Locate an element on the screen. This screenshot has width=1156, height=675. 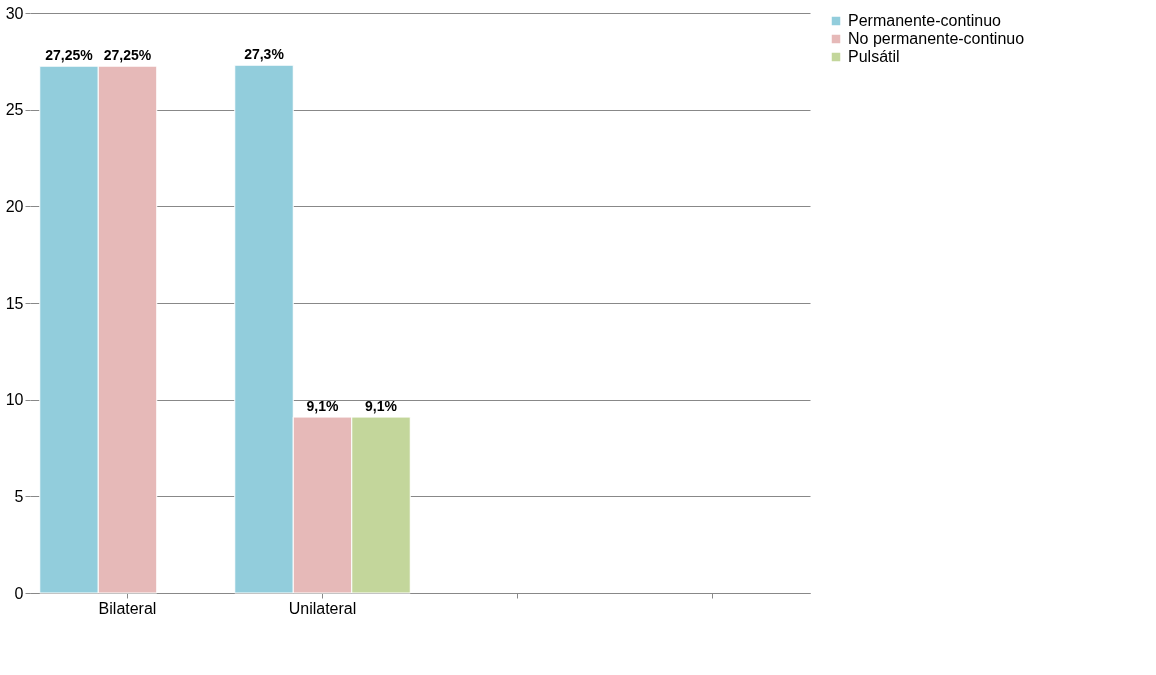
y-tick-label: 0 is located at coordinates (19, 593).